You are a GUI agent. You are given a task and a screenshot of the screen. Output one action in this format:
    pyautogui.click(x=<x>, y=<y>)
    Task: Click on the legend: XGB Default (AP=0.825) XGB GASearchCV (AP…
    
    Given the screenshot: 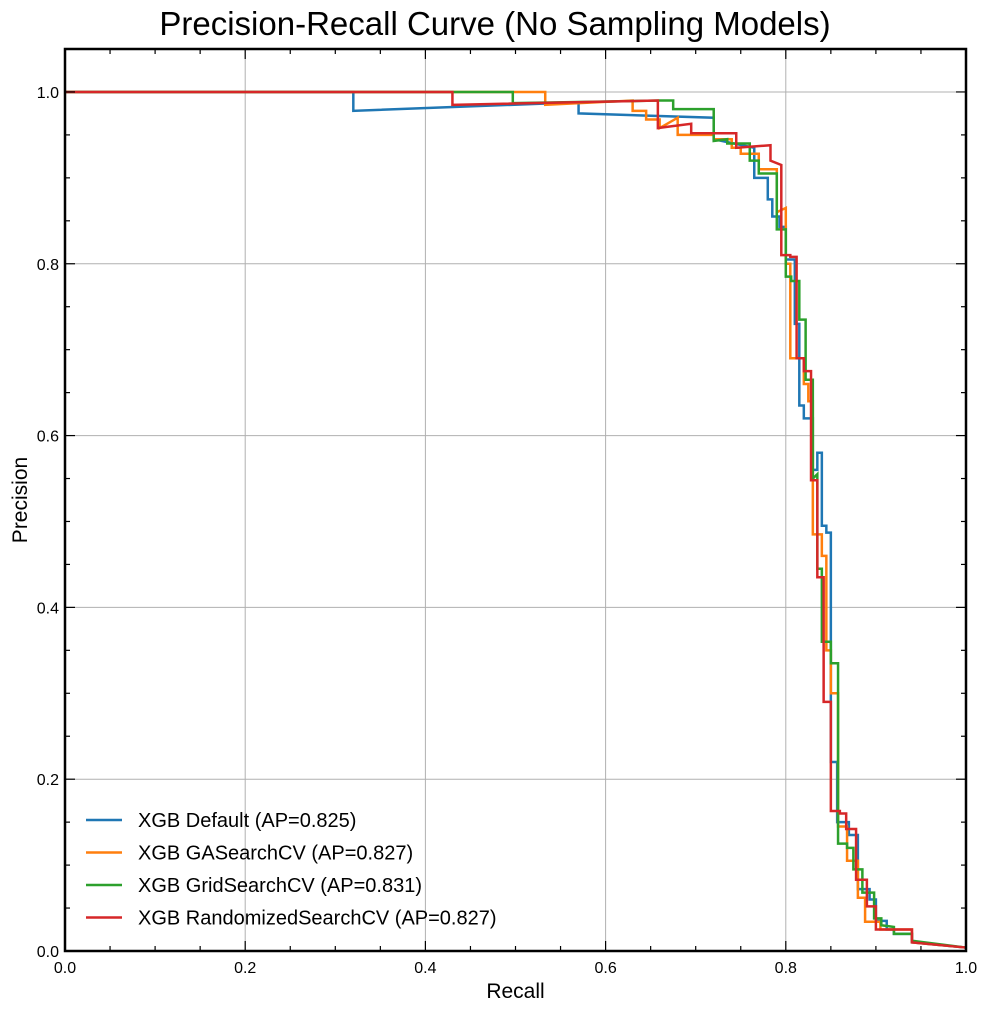 What is the action you would take?
    pyautogui.click(x=291, y=870)
    